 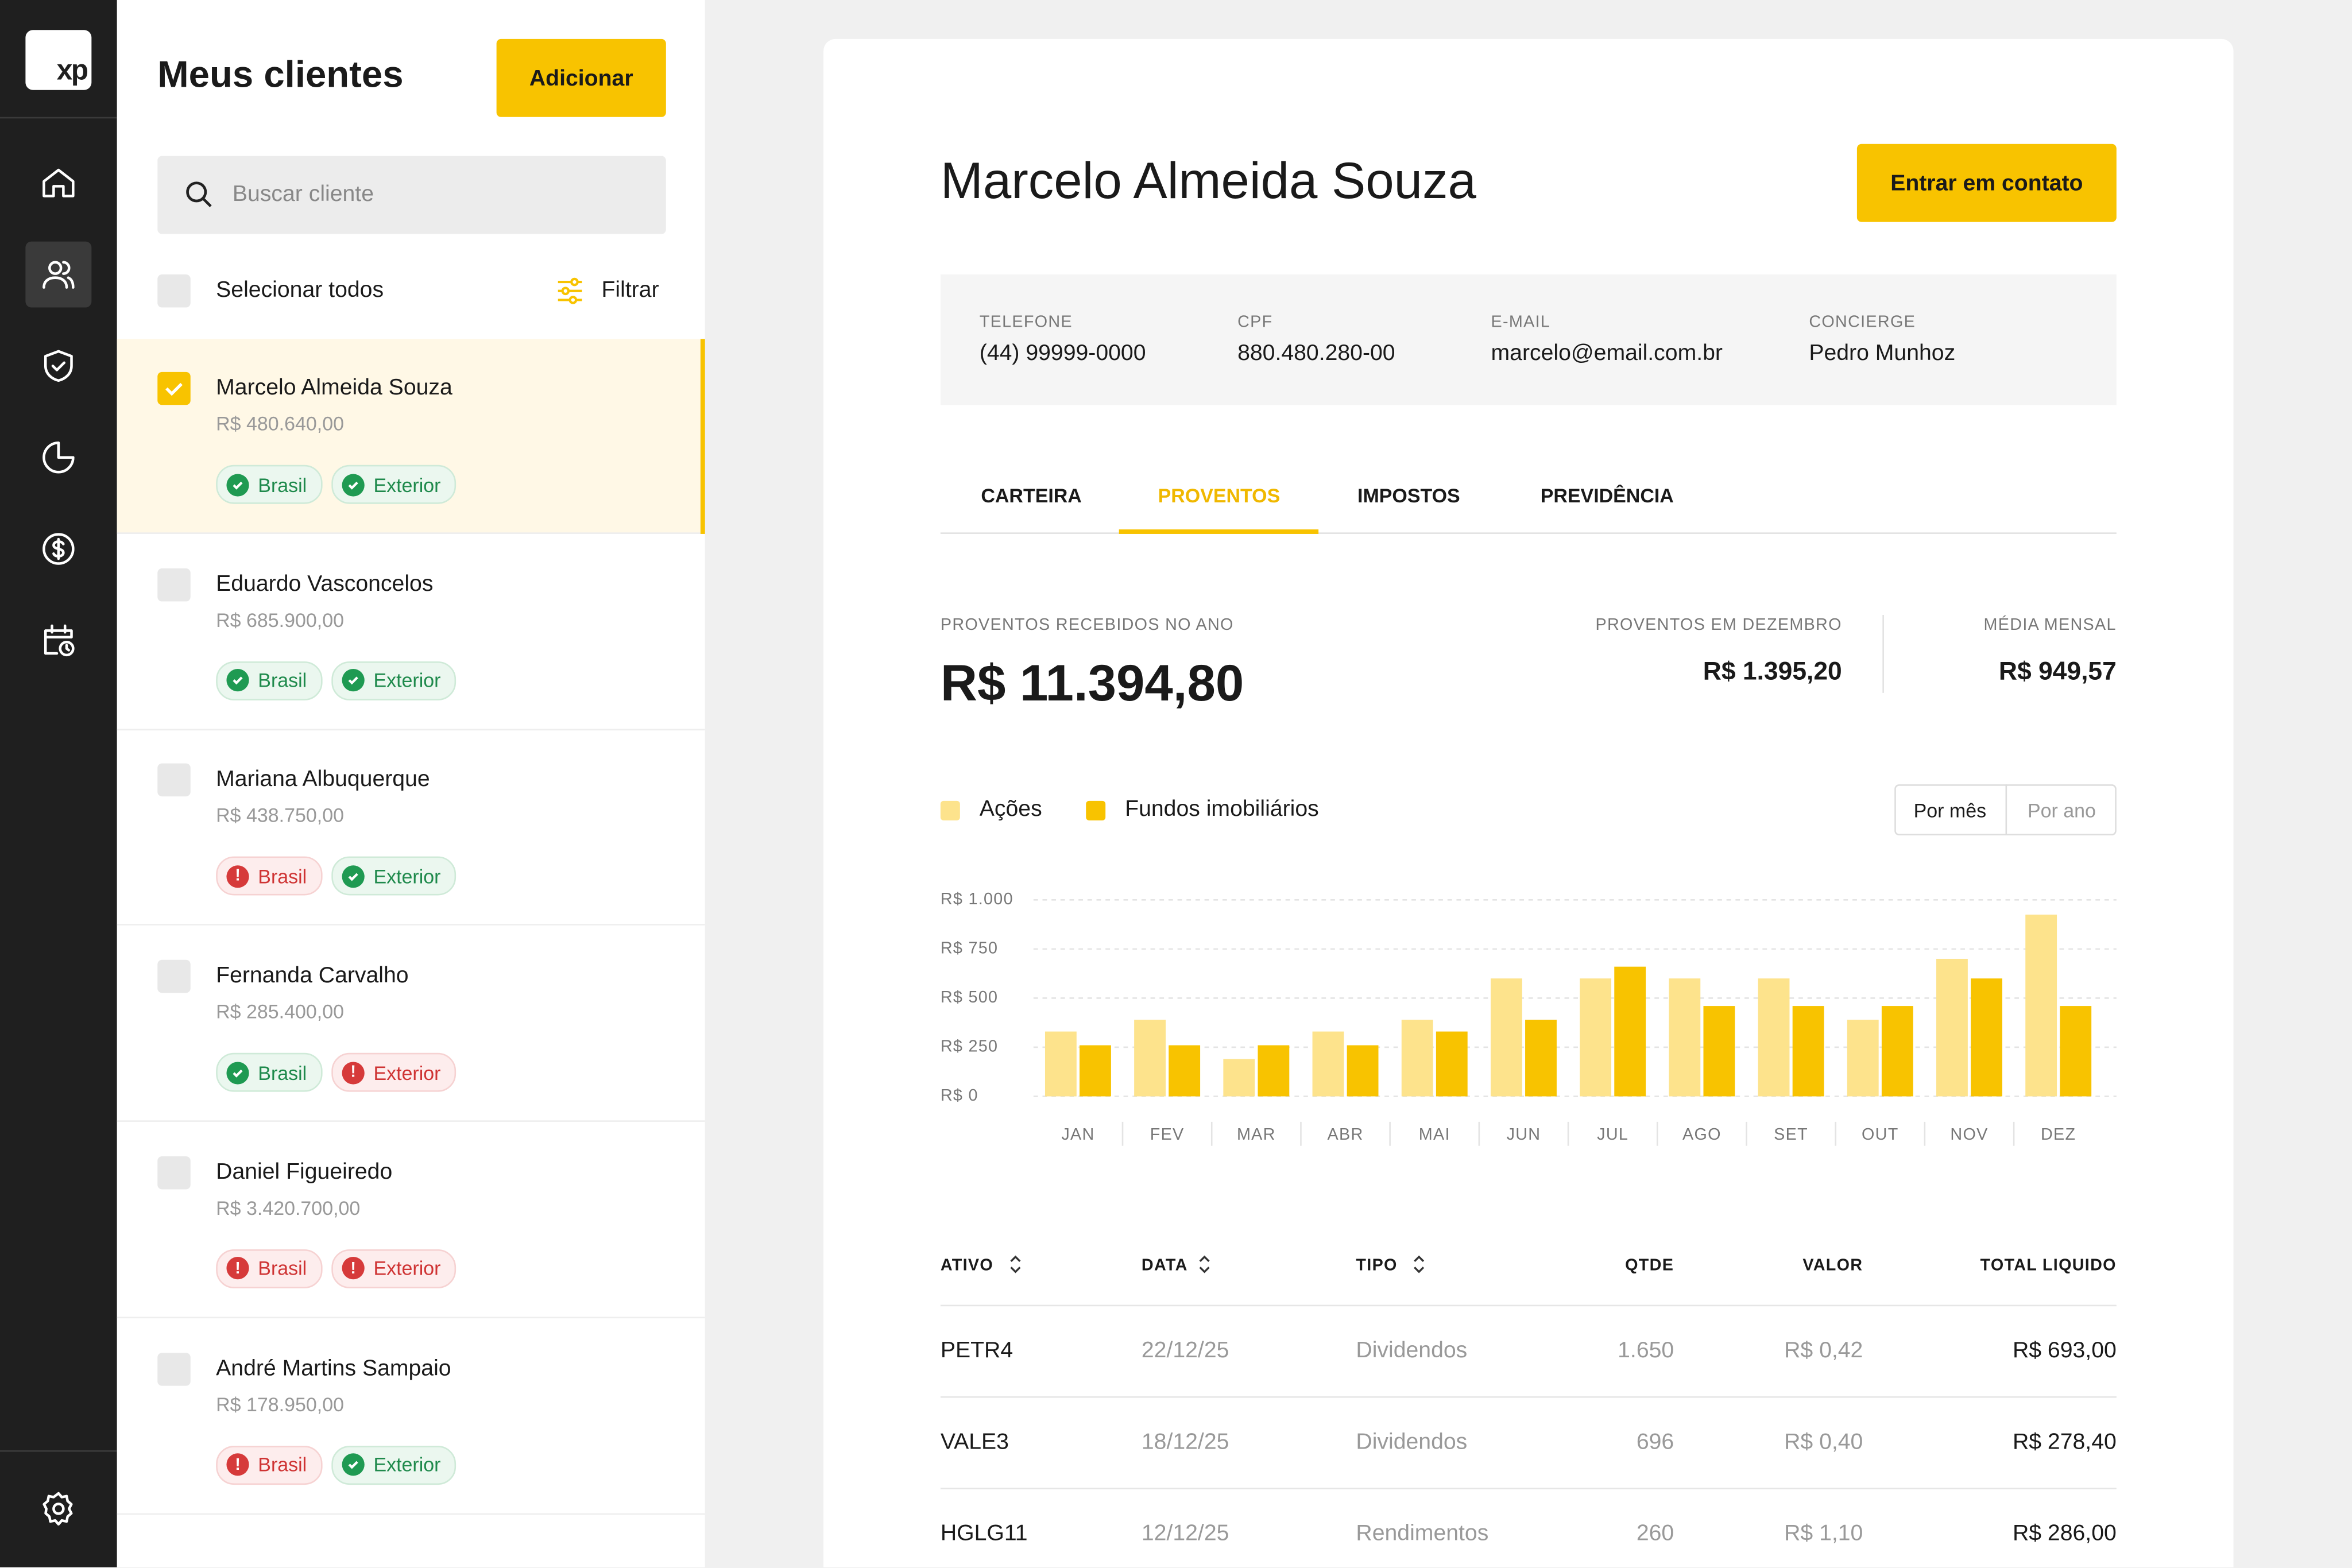 I want to click on table-cell: R$ 0,42, so click(x=1823, y=1351).